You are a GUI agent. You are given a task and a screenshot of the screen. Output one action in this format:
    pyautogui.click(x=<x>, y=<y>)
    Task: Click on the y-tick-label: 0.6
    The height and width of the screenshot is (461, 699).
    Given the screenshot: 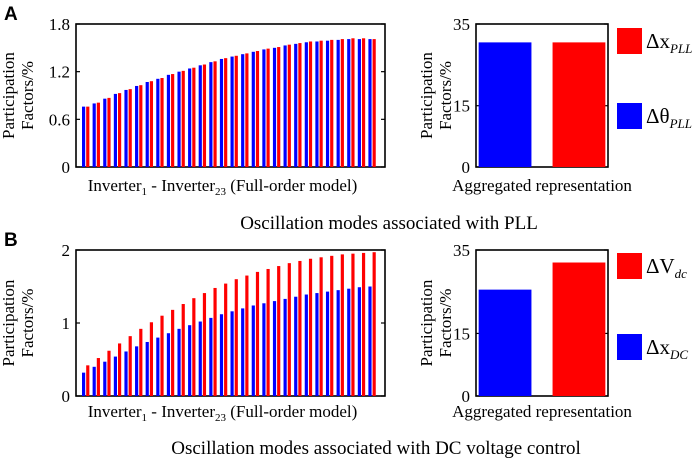 What is the action you would take?
    pyautogui.click(x=59, y=119)
    